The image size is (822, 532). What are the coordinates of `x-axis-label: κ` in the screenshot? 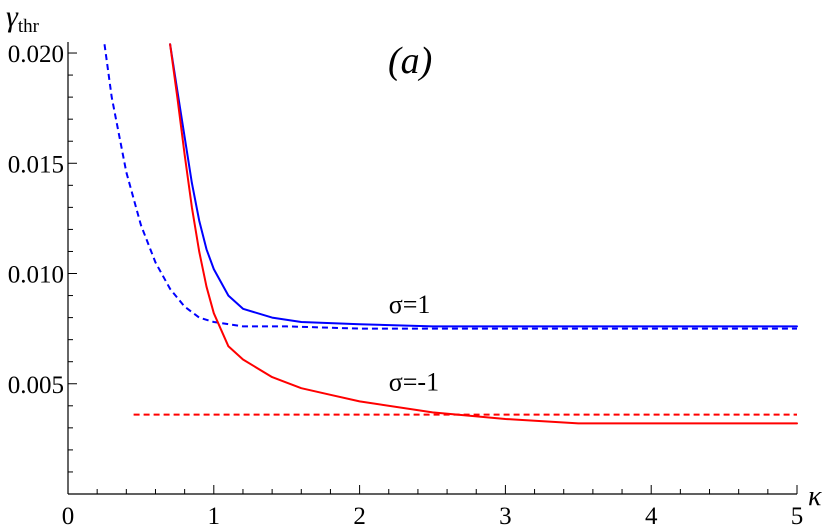 It's located at (815, 496).